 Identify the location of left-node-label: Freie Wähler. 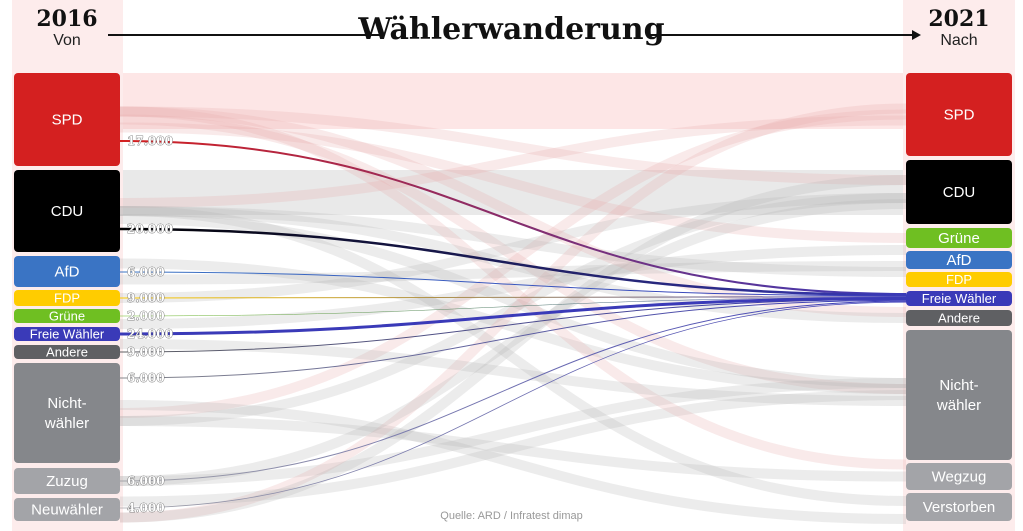
(67, 334).